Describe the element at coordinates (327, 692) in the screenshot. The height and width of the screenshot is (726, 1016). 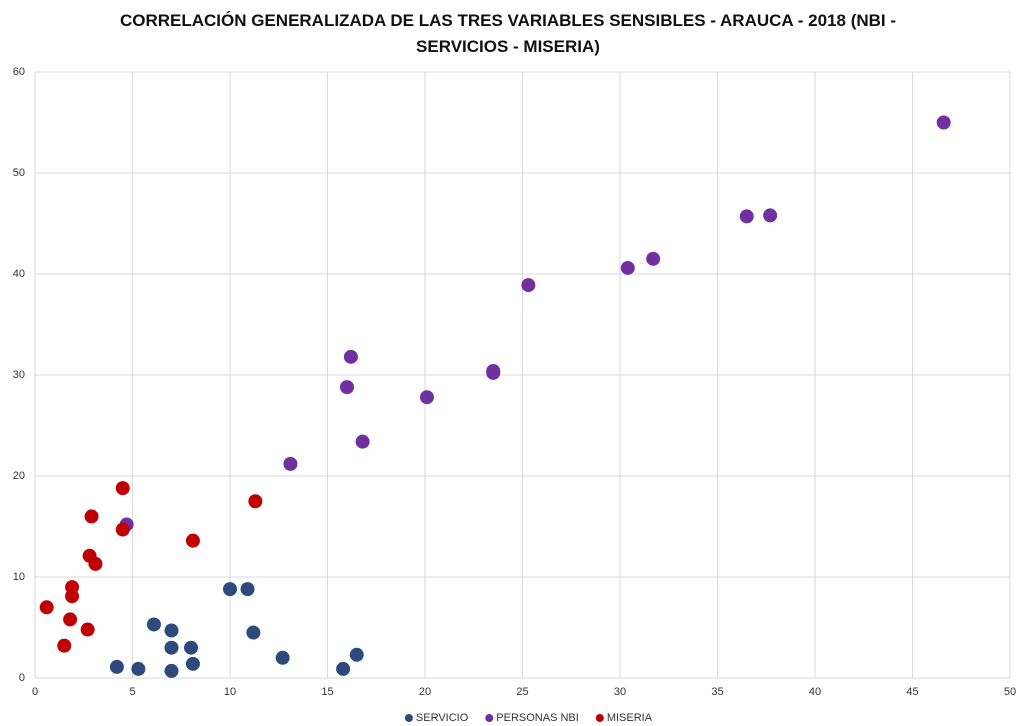
I see `x-tick-label: 15` at that location.